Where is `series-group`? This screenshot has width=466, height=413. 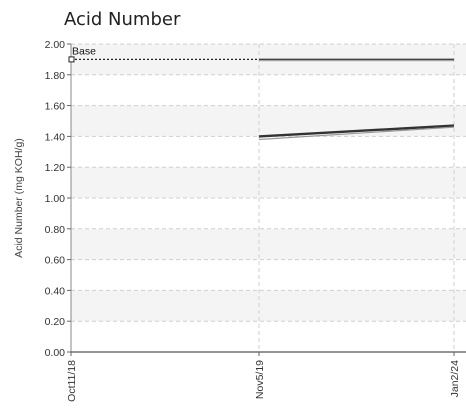 series-group is located at coordinates (356, 132).